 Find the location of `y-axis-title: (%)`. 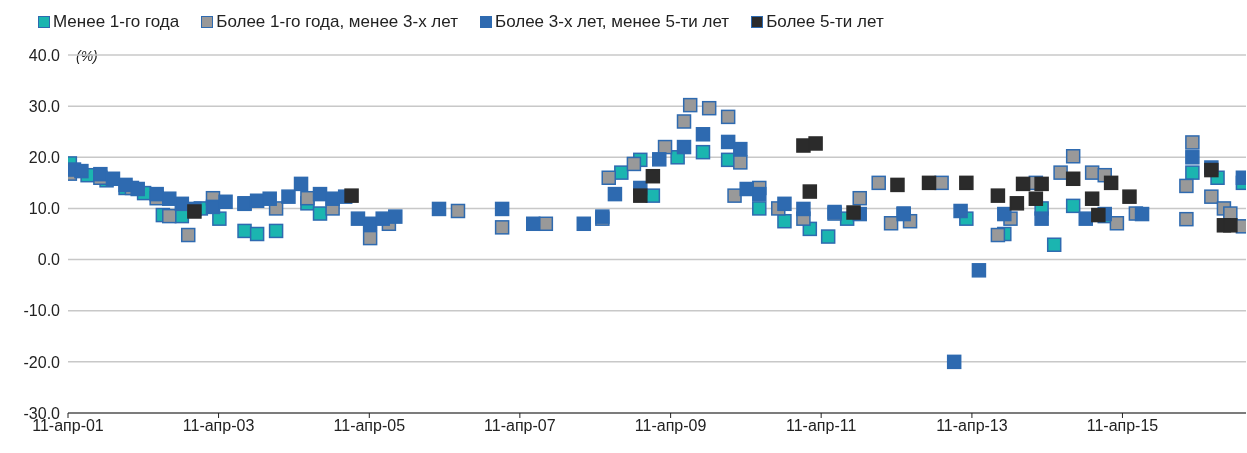

y-axis-title: (%) is located at coordinates (87, 56).